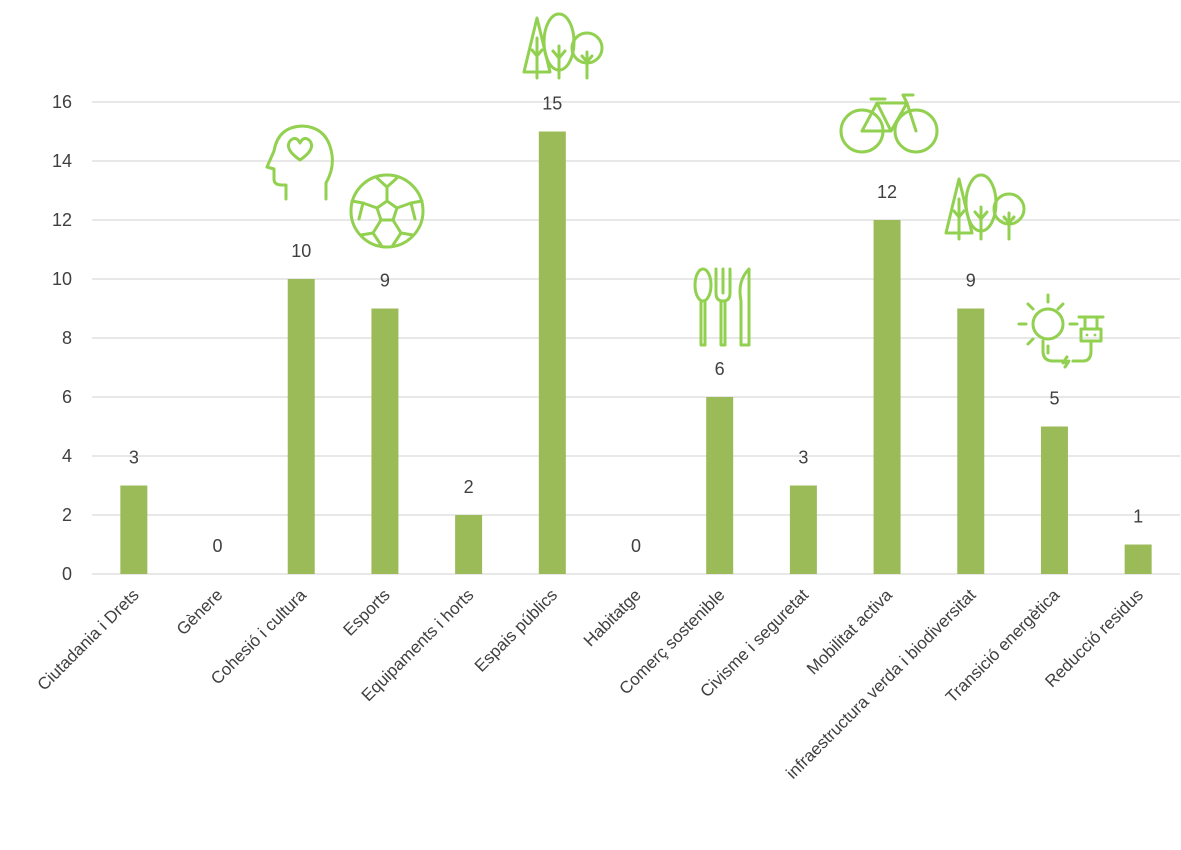 This screenshot has width=1181, height=850. What do you see at coordinates (367, 612) in the screenshot?
I see `x-tick-label: Esports` at bounding box center [367, 612].